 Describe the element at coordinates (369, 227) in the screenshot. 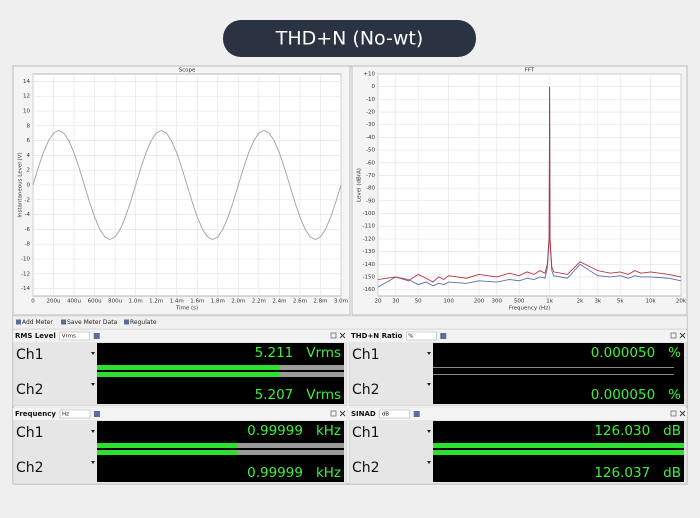

I see `y-tick-label: -110` at that location.